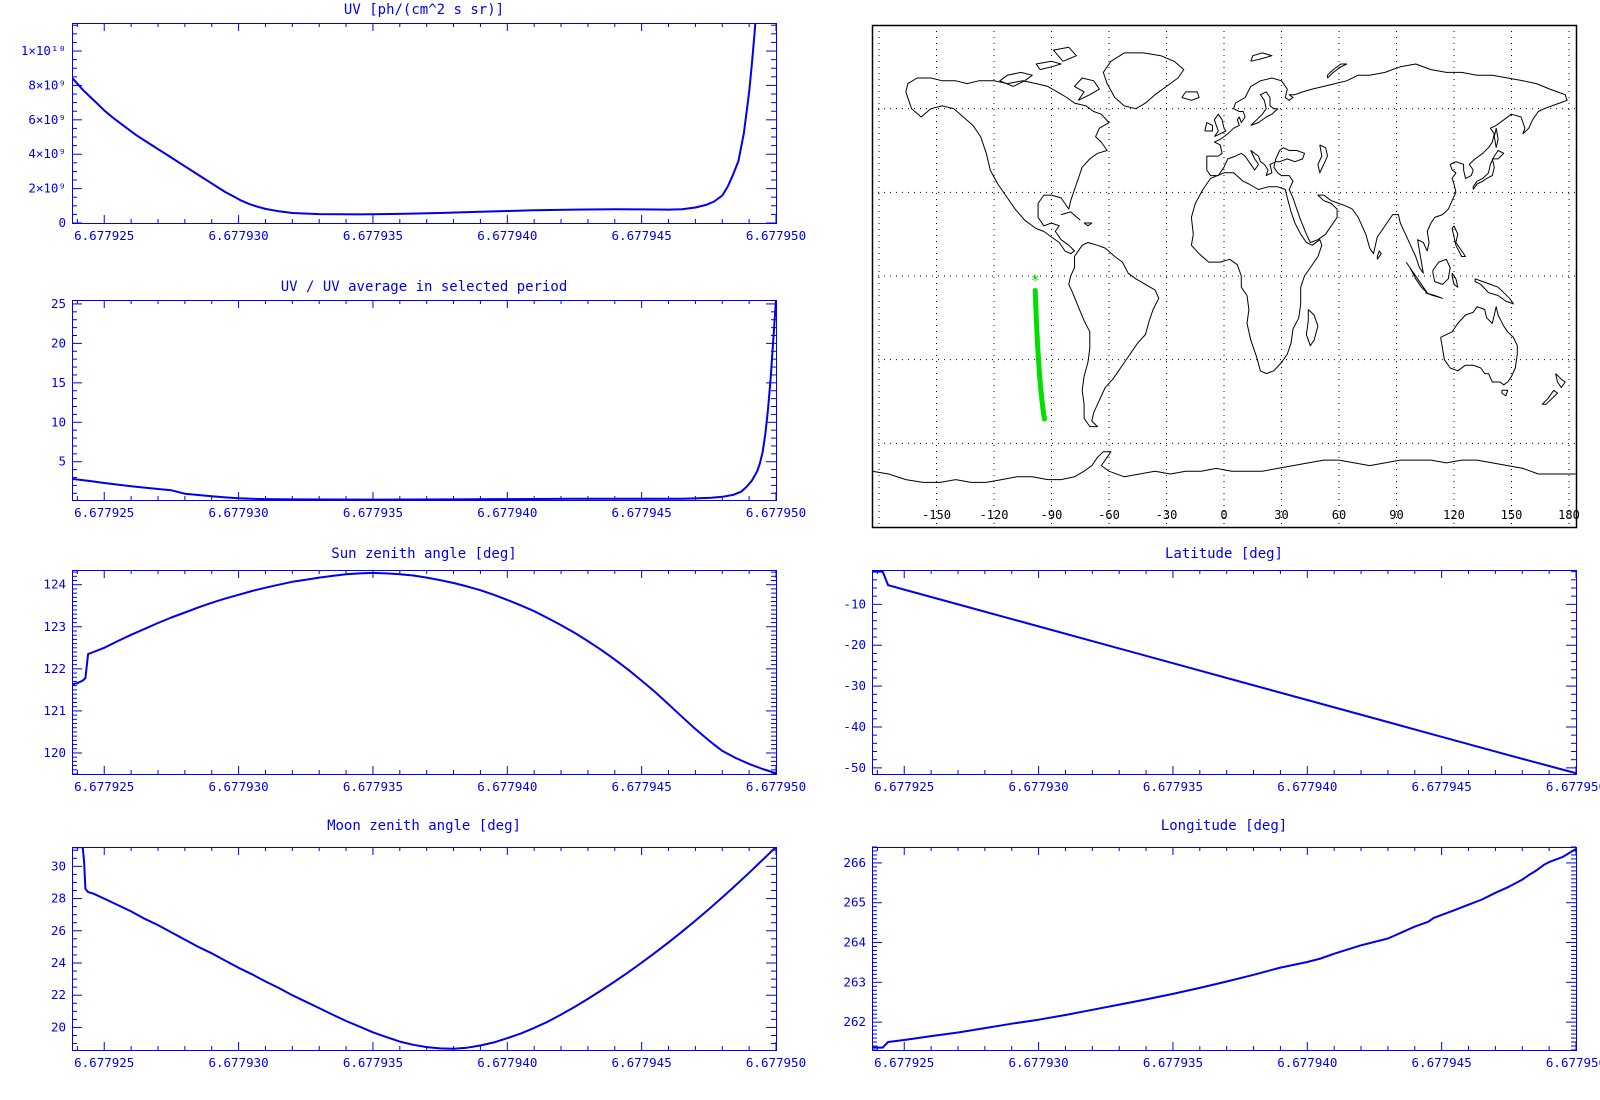 Image resolution: width=1600 pixels, height=1100 pixels. Describe the element at coordinates (1223, 554) in the screenshot. I see `latitude-chart-title: Latitude [deg]` at that location.